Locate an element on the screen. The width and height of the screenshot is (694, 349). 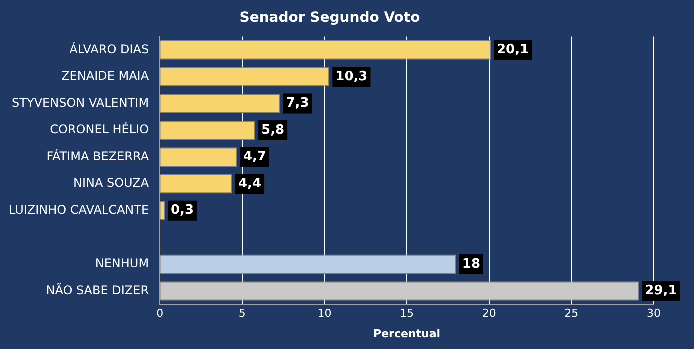
x-tick-label: 0 is located at coordinates (160, 313).